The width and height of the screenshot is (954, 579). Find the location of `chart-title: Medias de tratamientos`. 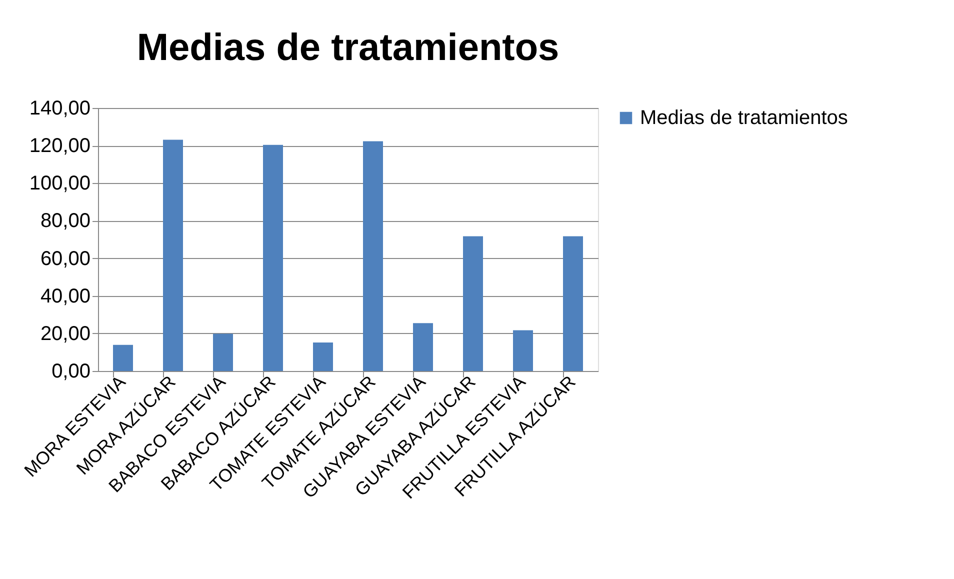

chart-title: Medias de tratamientos is located at coordinates (348, 48).